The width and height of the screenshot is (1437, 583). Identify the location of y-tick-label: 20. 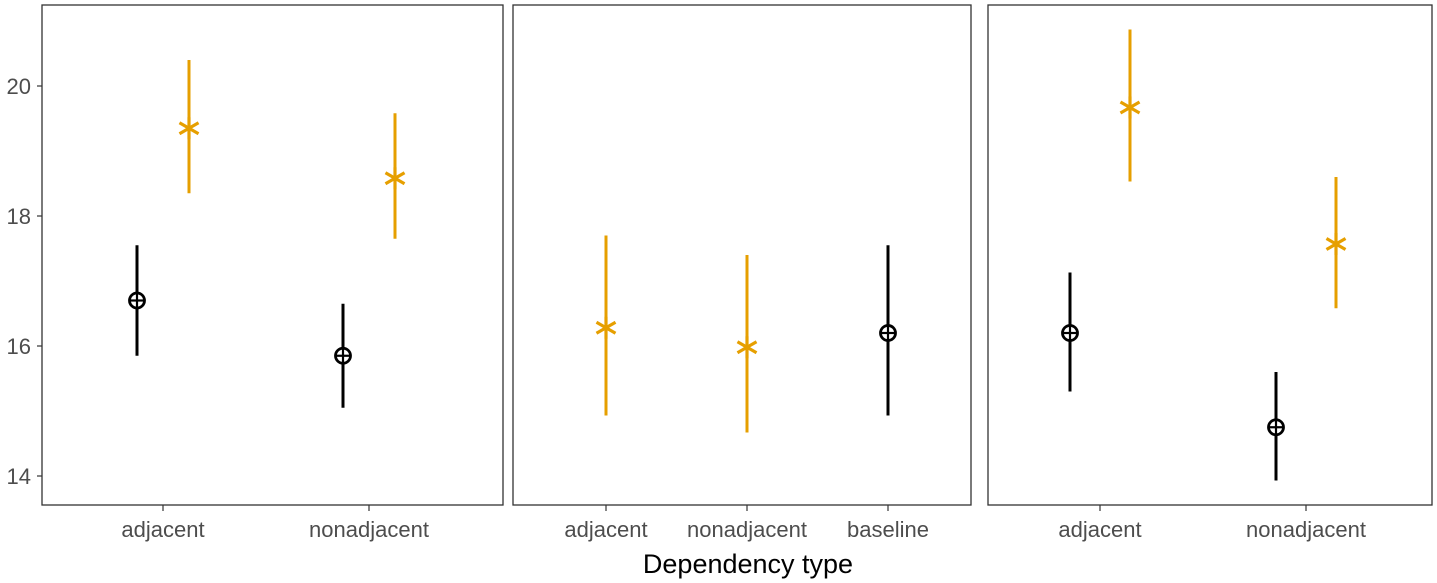
(19, 86).